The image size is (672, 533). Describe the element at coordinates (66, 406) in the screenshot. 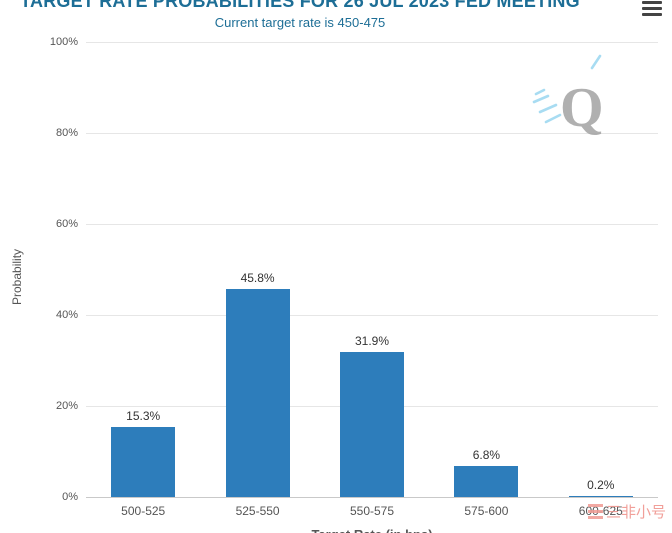

I see `y-axis-tick-label: 20%` at that location.